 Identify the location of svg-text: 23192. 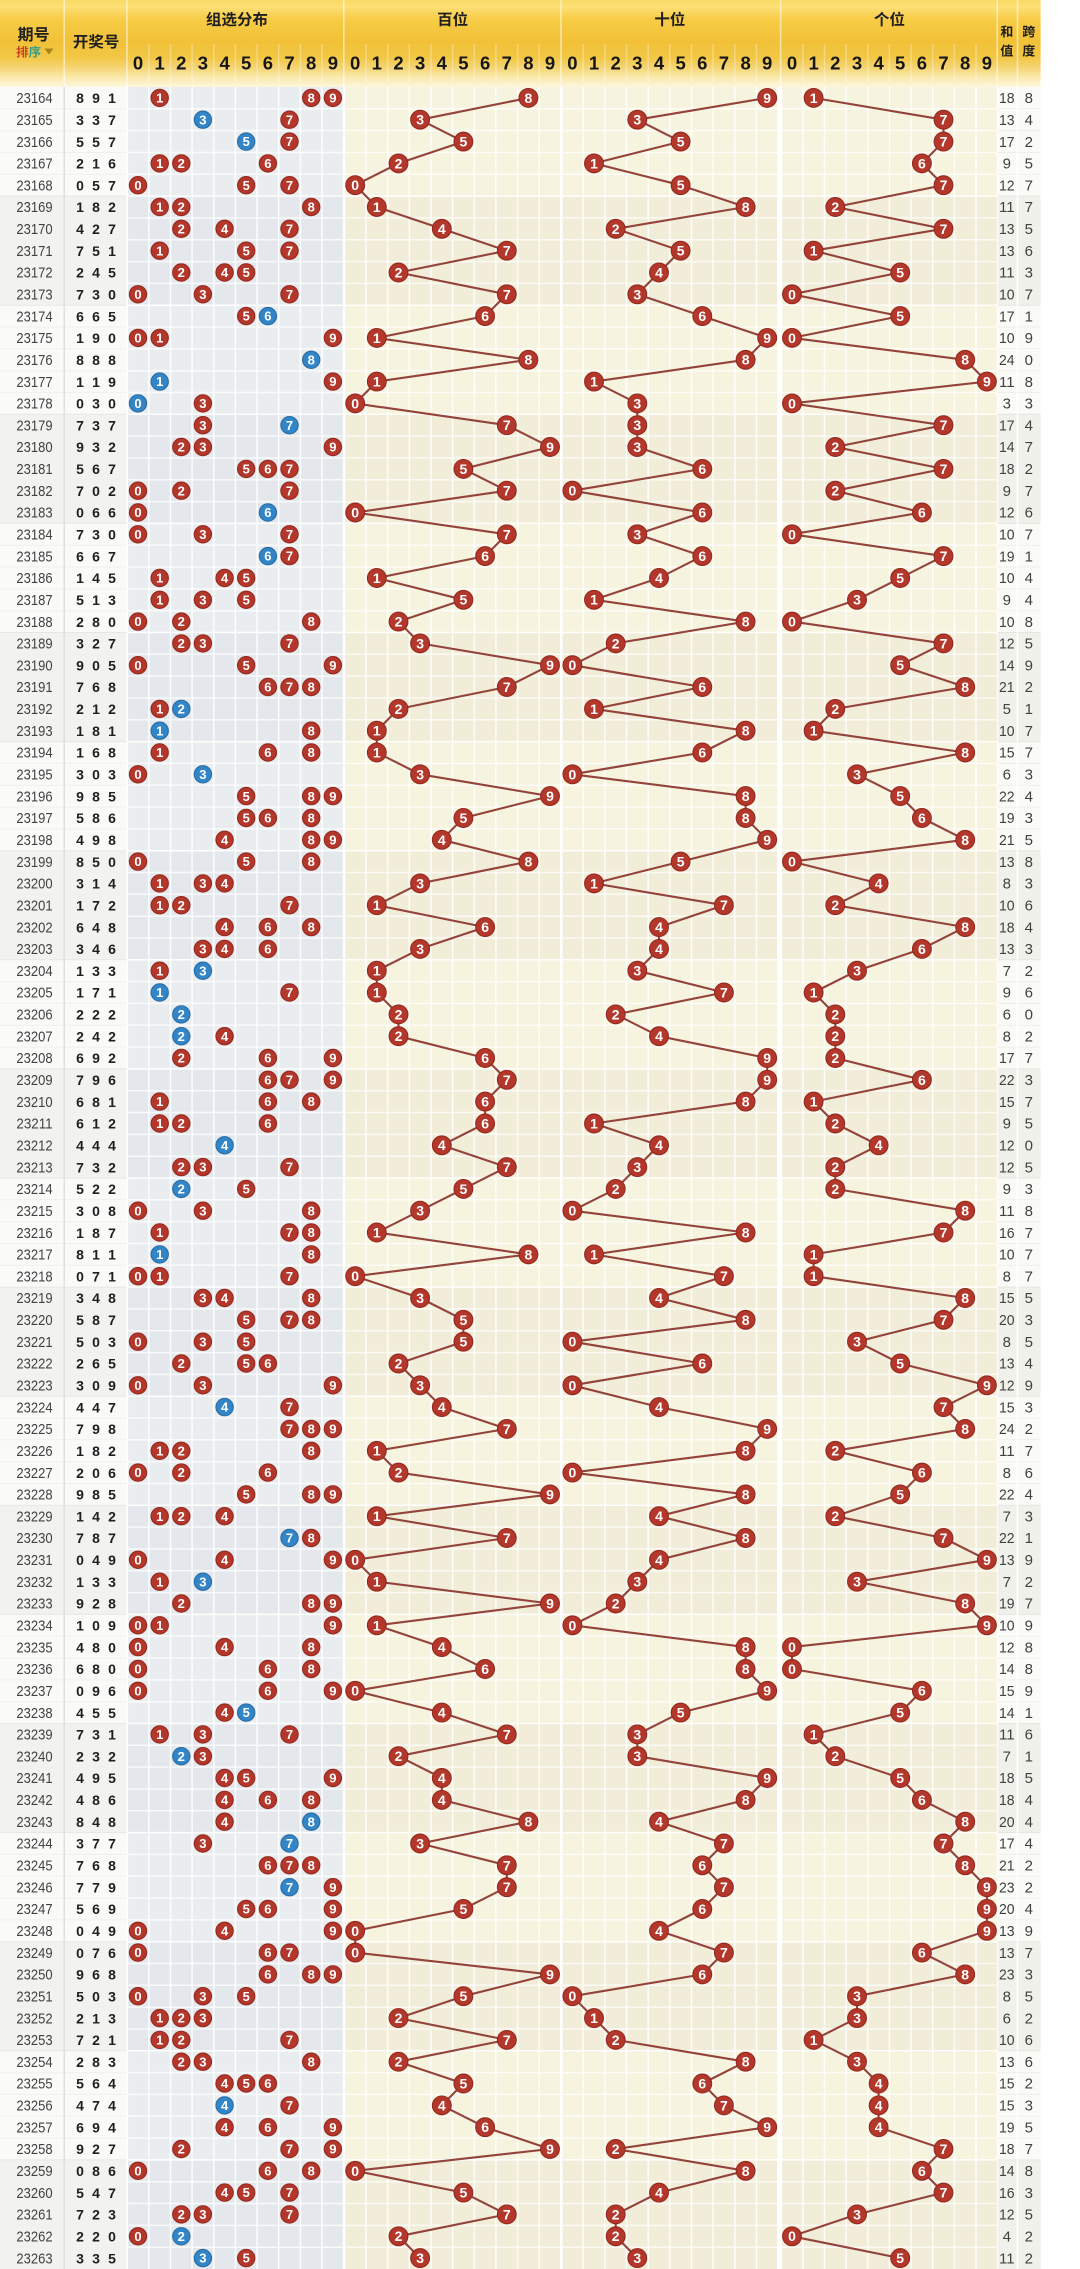
(34, 710).